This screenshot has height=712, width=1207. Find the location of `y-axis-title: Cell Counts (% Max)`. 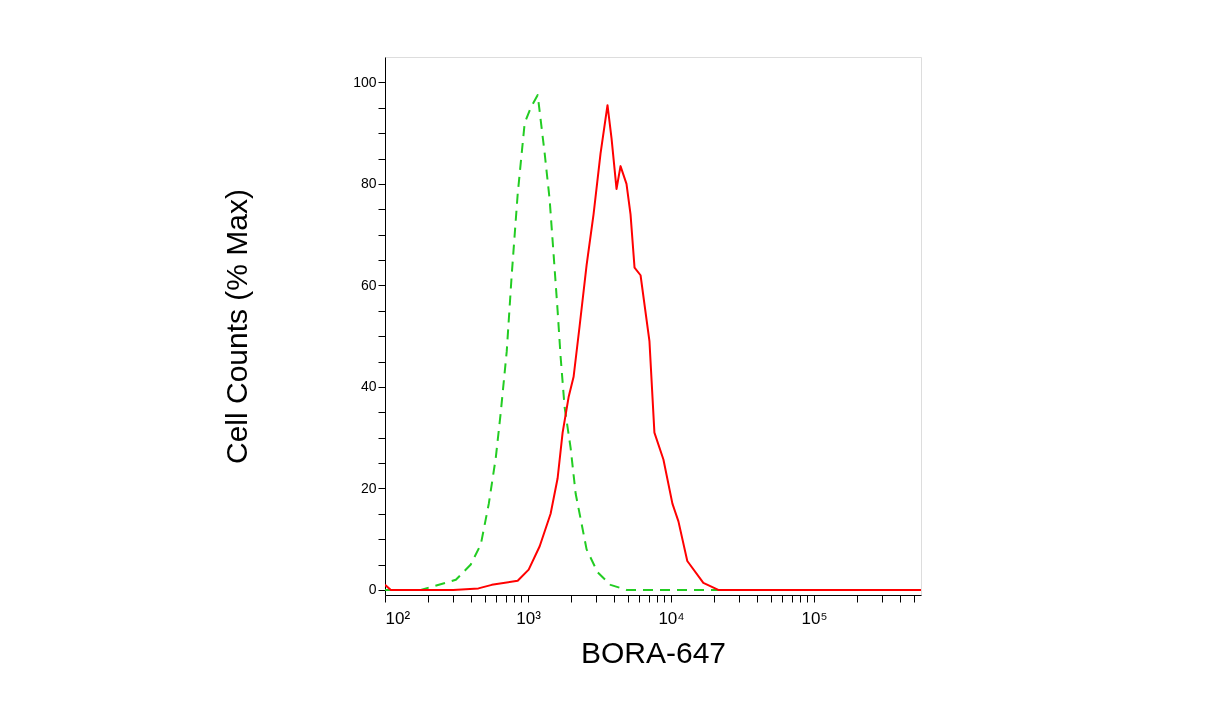

y-axis-title: Cell Counts (% Max) is located at coordinates (237, 326).